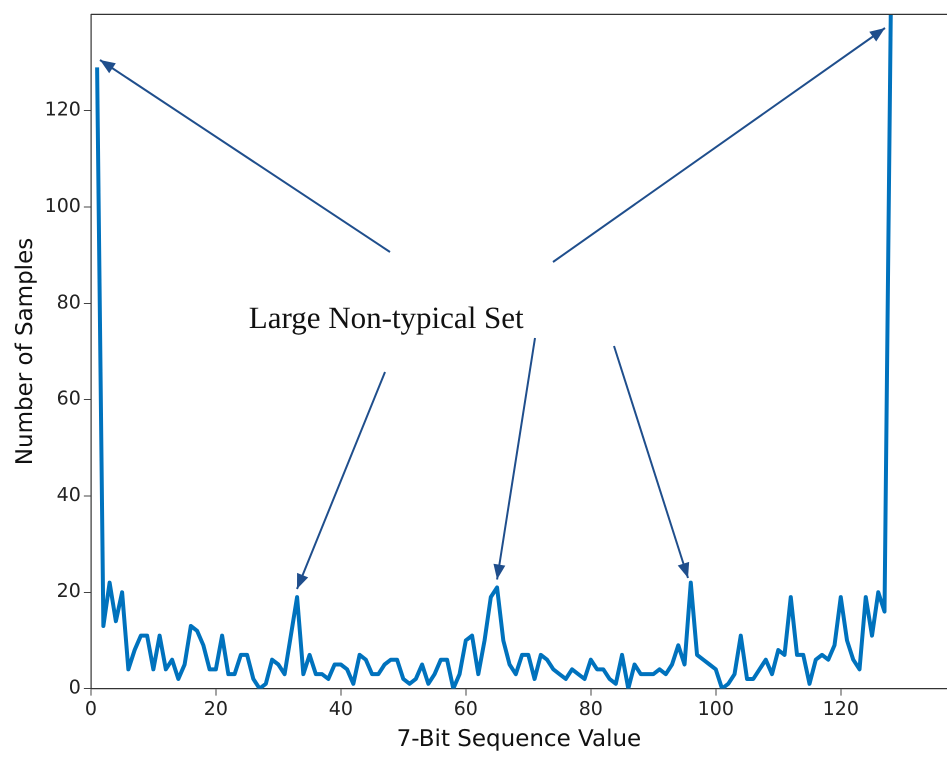  Describe the element at coordinates (386, 318) in the screenshot. I see `annotation: Large Non-typical Set` at that location.